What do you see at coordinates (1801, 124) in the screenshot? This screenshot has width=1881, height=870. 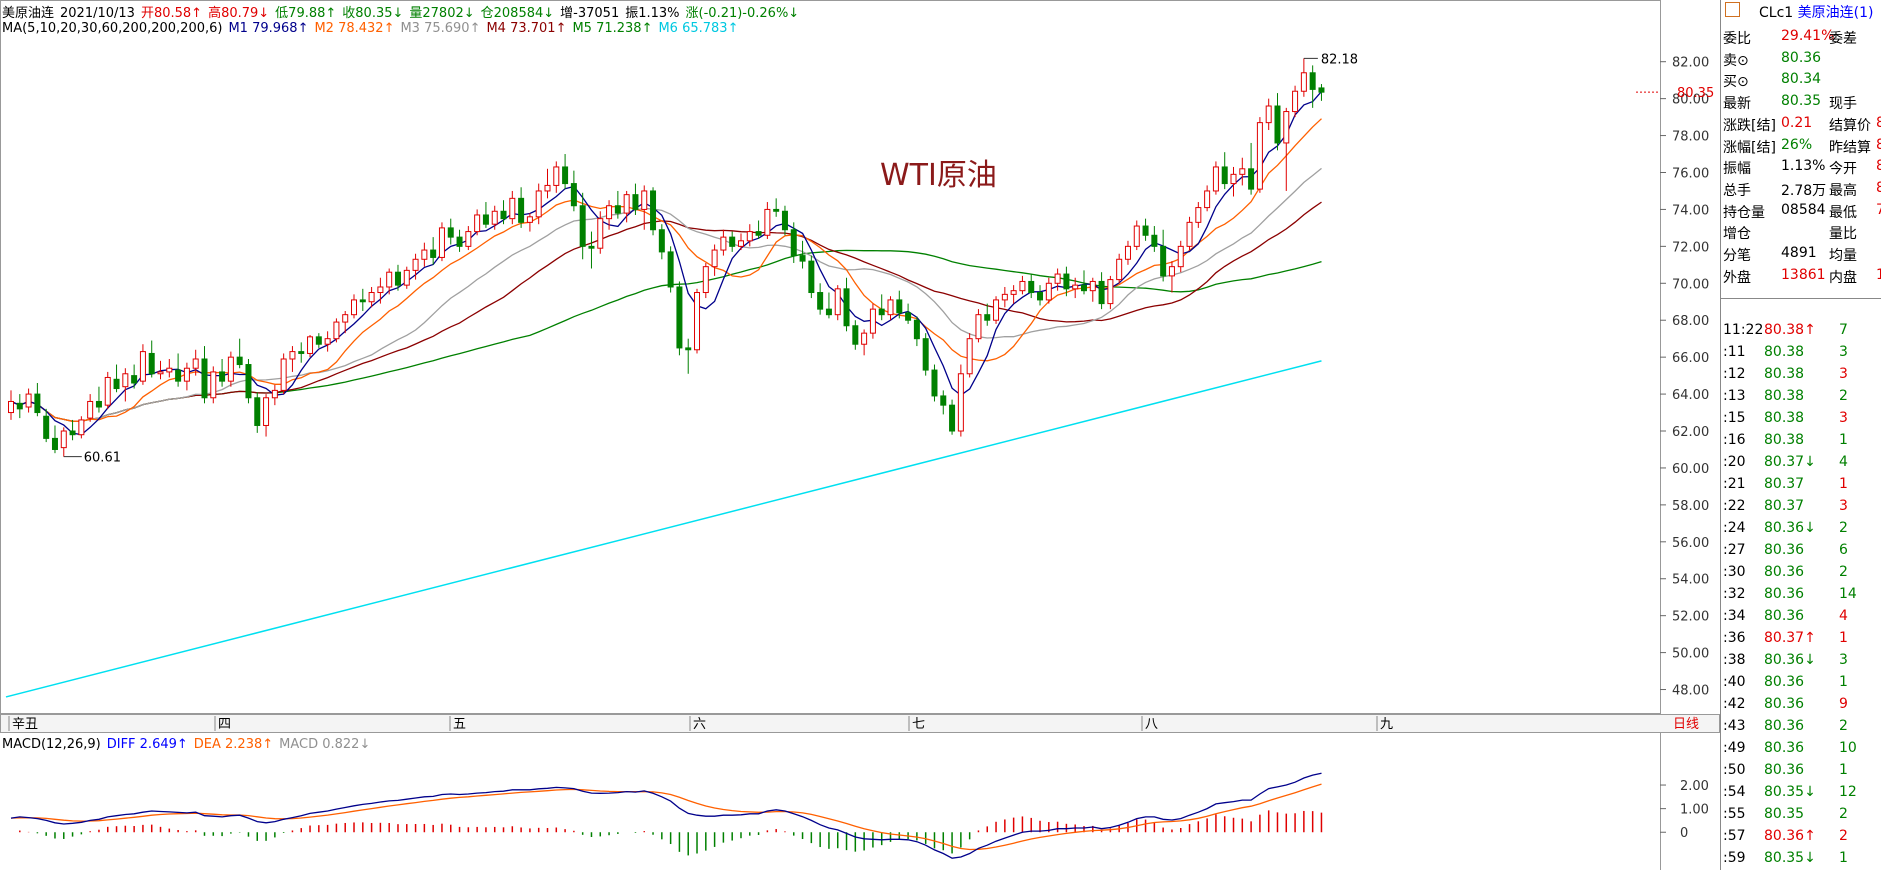 I see `quote-row: 涨跌[结] 0.21 结算价 8` at bounding box center [1801, 124].